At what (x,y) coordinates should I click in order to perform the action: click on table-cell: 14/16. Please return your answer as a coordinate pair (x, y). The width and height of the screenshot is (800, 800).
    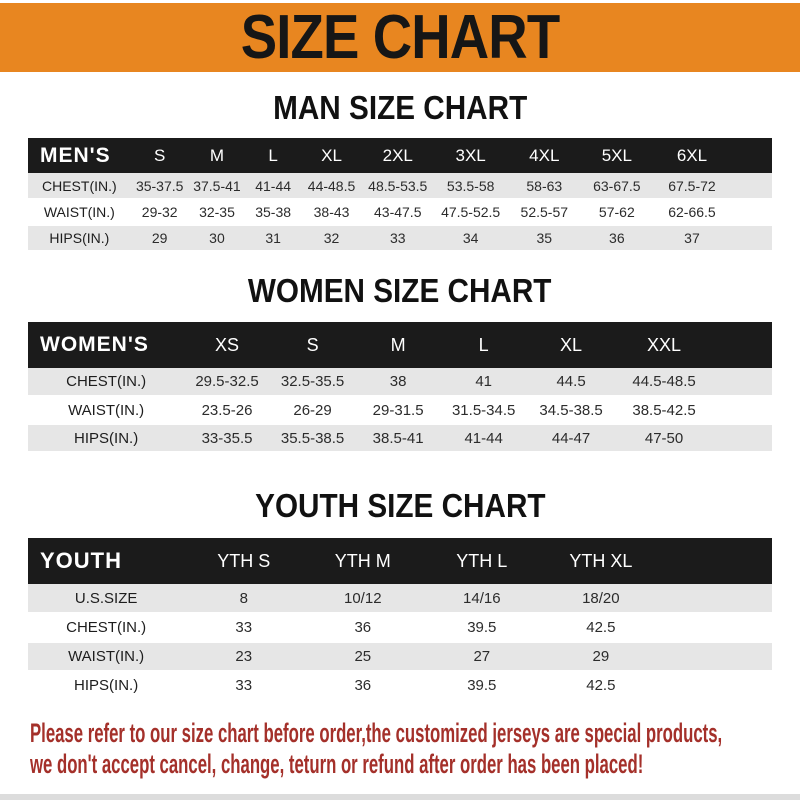
    Looking at the image, I should click on (482, 599).